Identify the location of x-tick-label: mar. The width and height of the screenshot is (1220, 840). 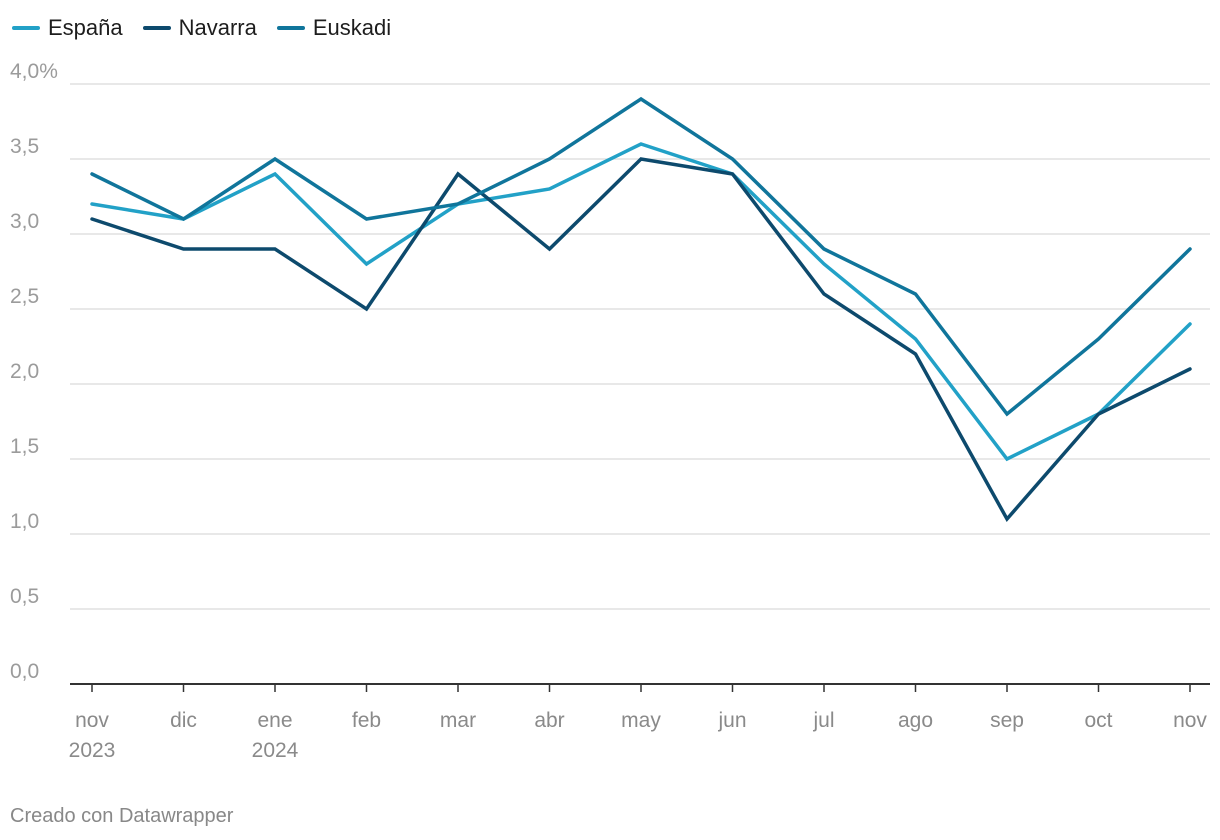
(458, 720).